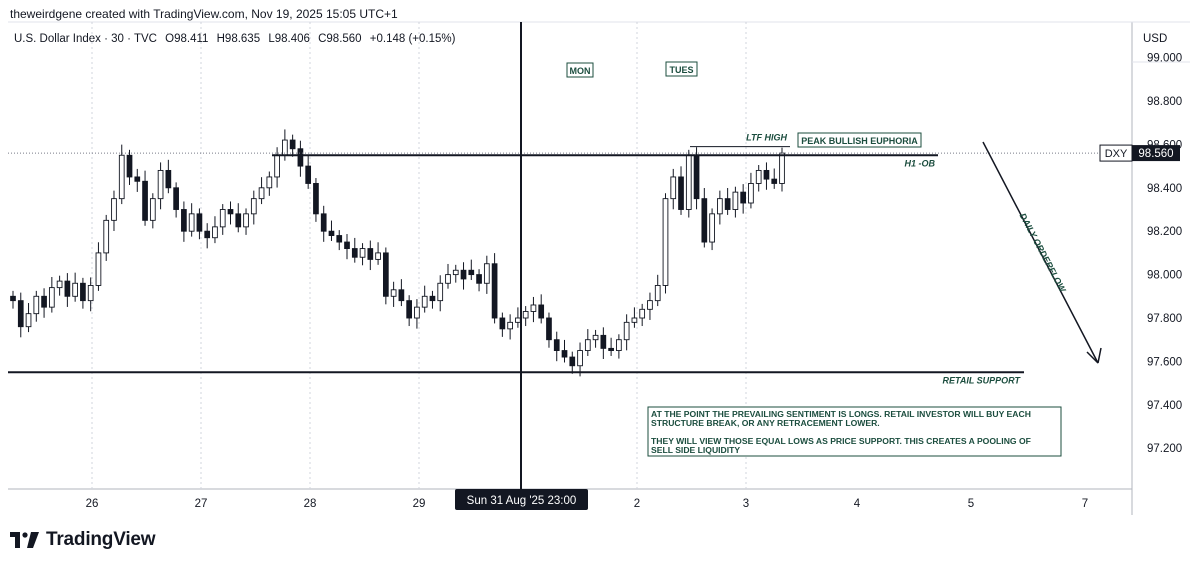 Image resolution: width=1200 pixels, height=567 pixels. I want to click on x-tick-label: 27, so click(201, 504).